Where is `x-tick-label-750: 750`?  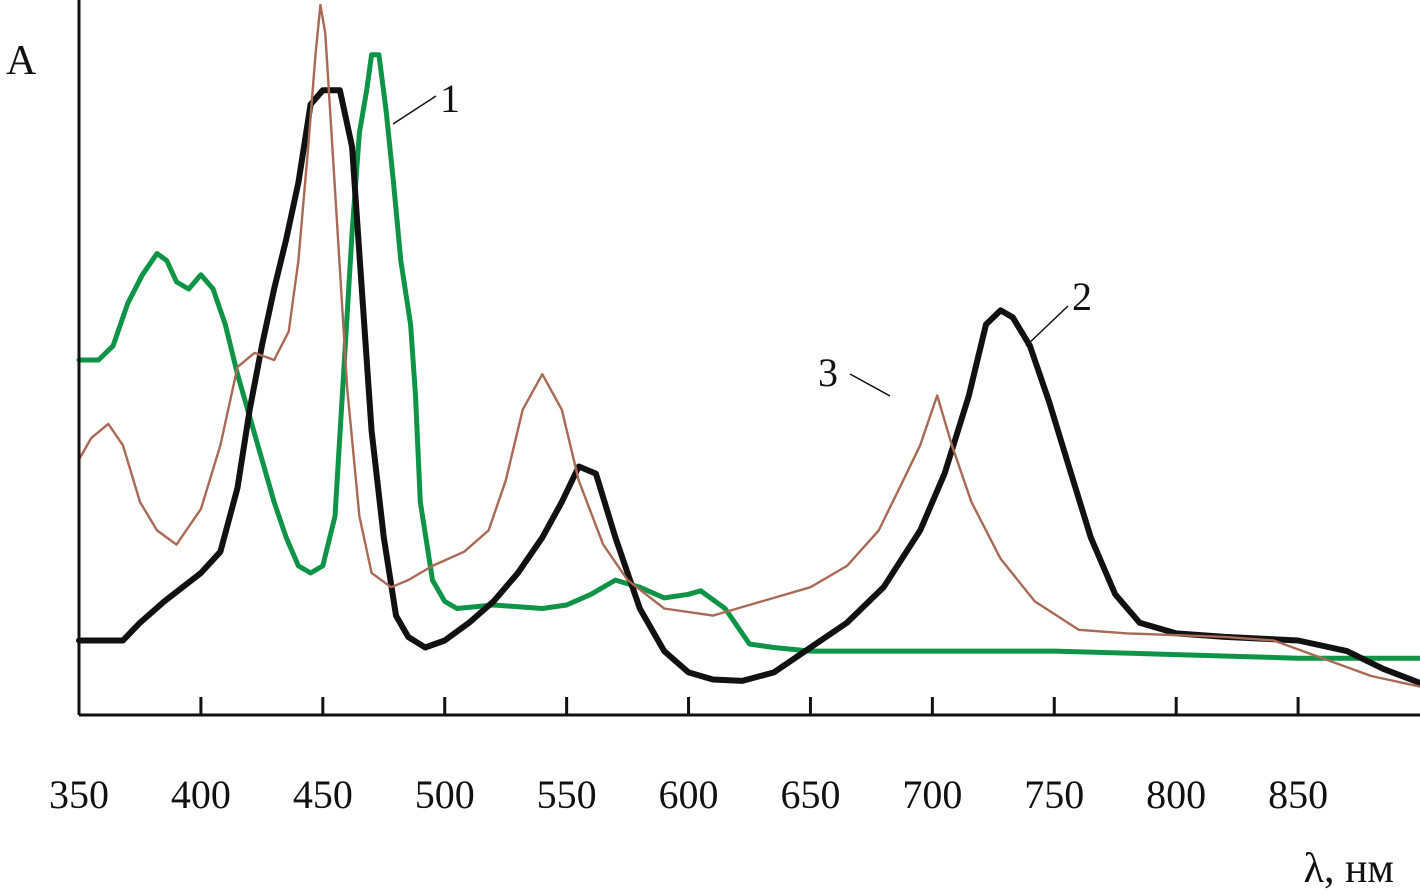
x-tick-label-750: 750 is located at coordinates (1054, 794).